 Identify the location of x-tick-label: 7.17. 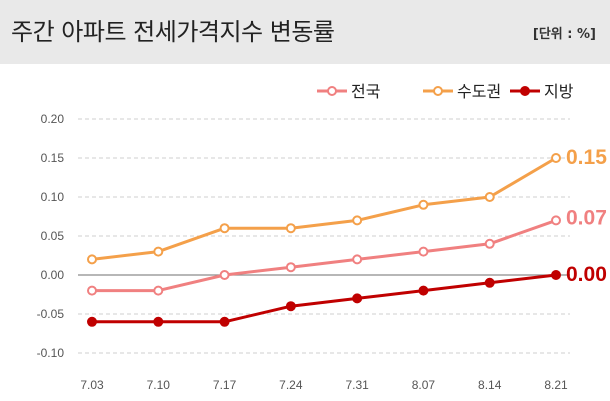
(225, 385).